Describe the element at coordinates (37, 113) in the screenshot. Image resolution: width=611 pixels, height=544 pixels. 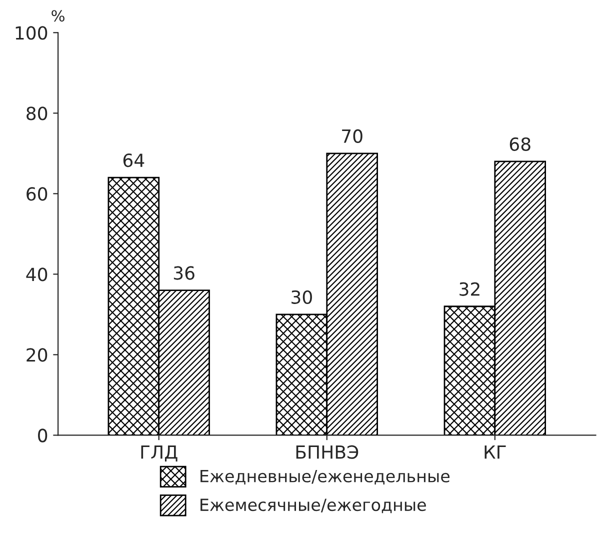
I see `y-tick-label: 80` at that location.